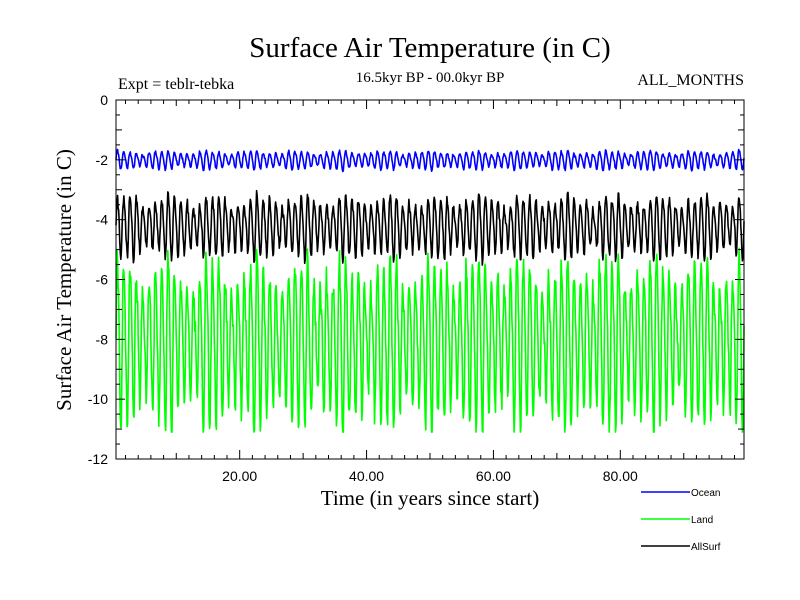  I want to click on y-tick-label: -10, so click(98, 399).